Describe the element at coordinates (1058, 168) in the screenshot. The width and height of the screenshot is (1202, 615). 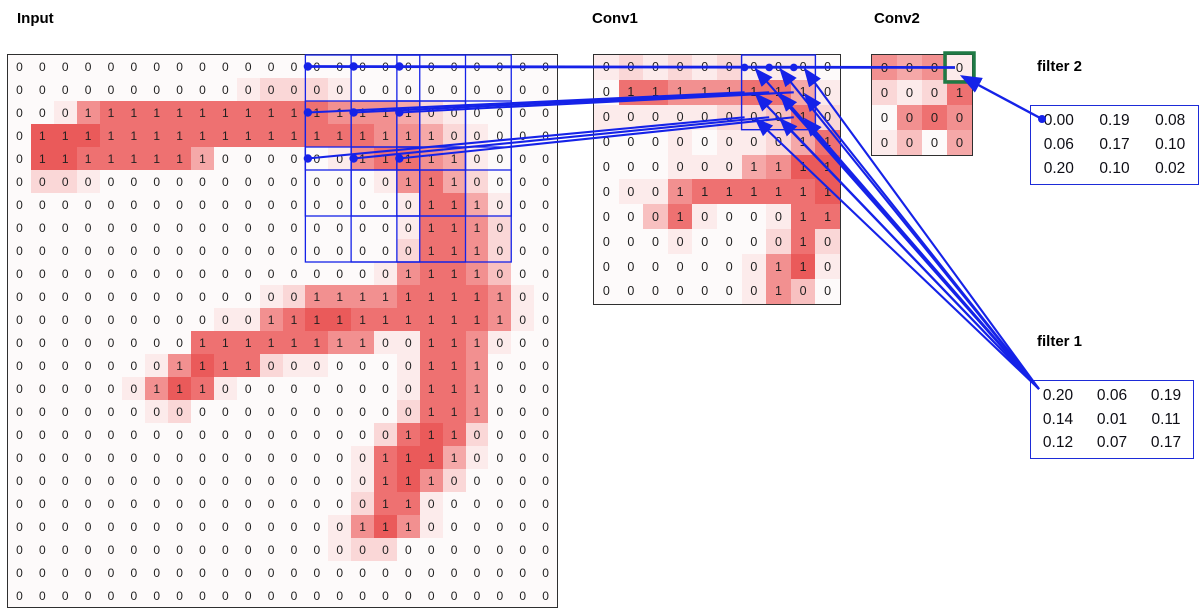
I see `filter-value: 0.20` at that location.